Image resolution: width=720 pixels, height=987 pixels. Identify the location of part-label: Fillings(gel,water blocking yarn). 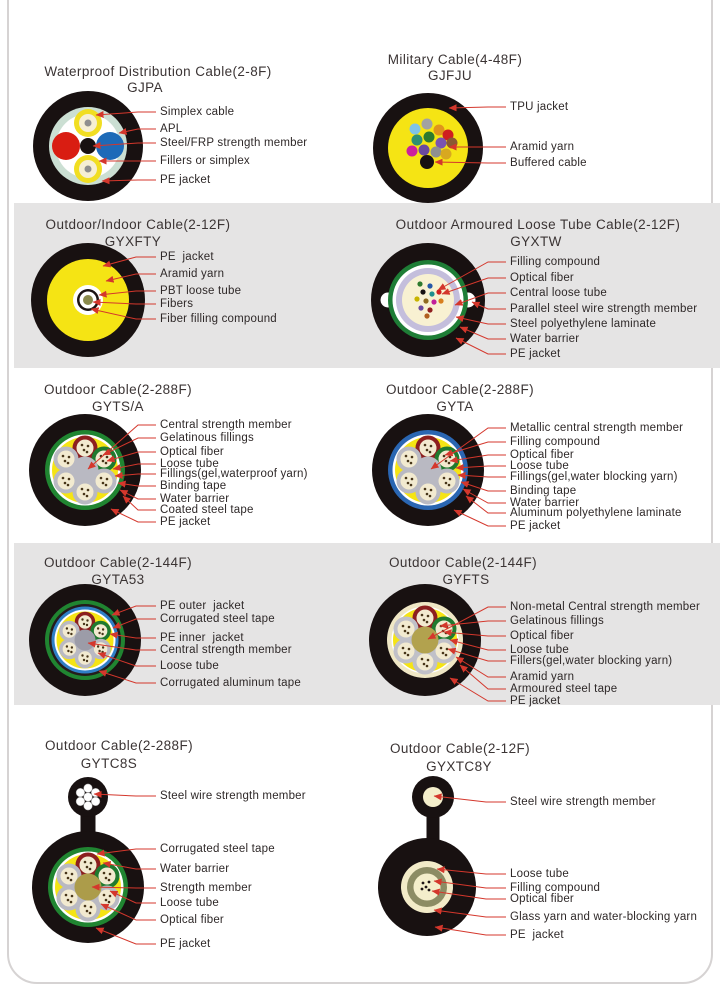
(594, 477).